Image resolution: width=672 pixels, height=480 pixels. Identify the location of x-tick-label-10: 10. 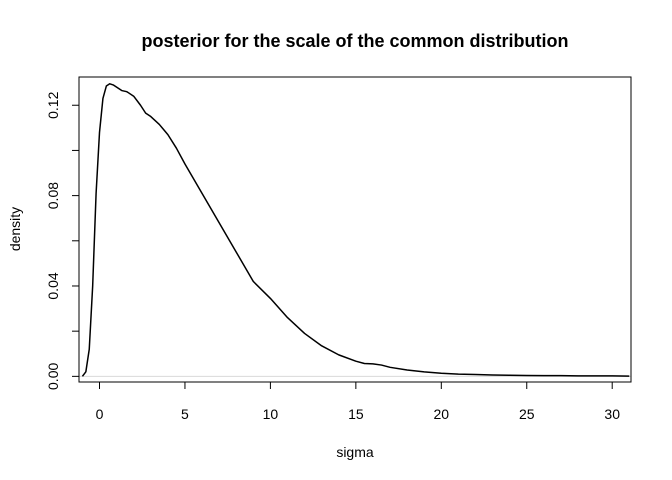
(271, 414).